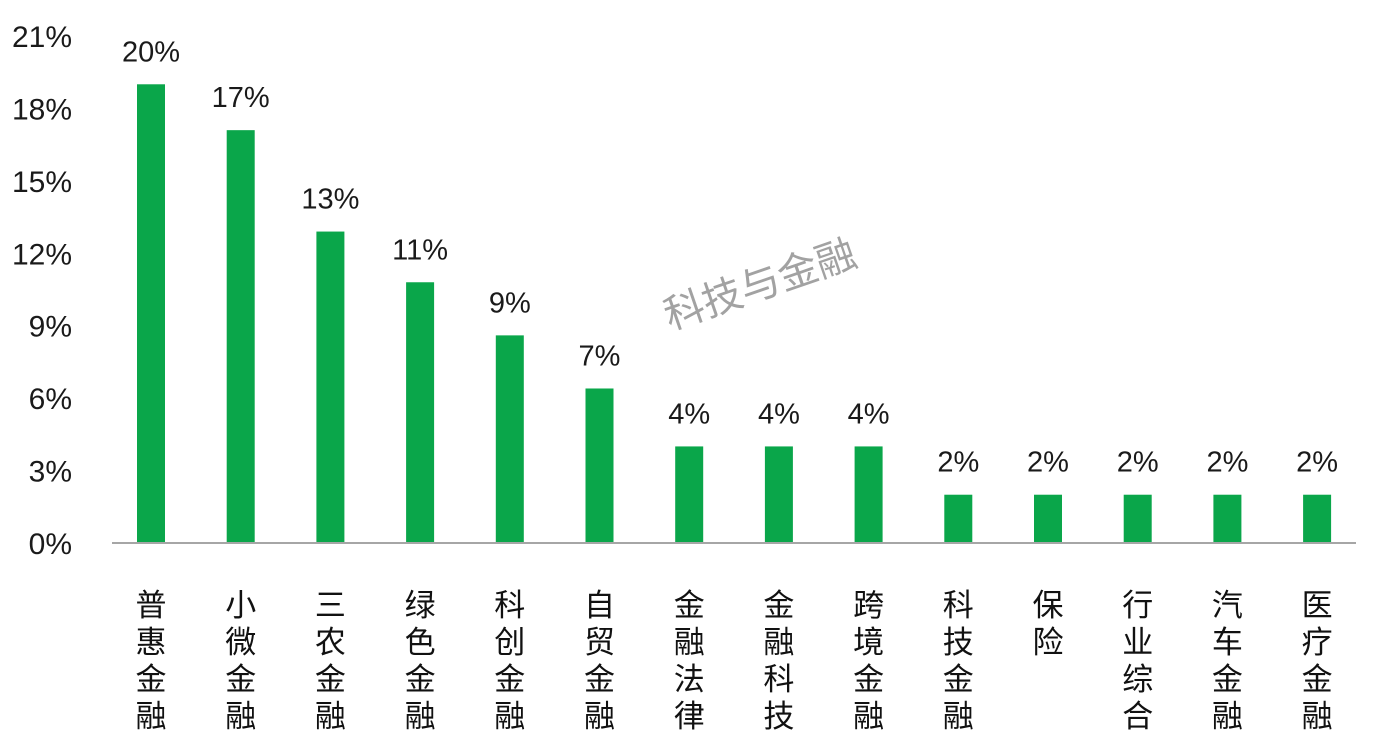  What do you see at coordinates (420, 661) in the screenshot?
I see `category-label: 绿色金融` at bounding box center [420, 661].